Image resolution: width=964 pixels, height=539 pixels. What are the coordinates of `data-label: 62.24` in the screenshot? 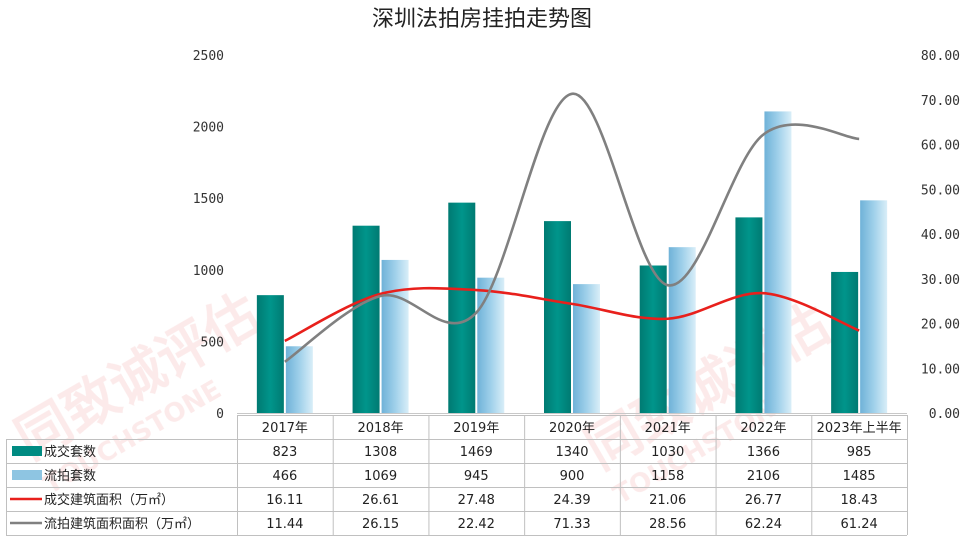 It's located at (763, 524).